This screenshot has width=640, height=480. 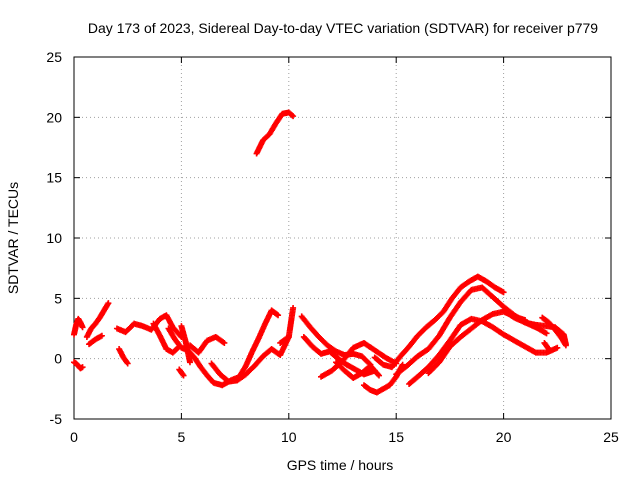 I want to click on series-track-t, so click(x=439, y=322).